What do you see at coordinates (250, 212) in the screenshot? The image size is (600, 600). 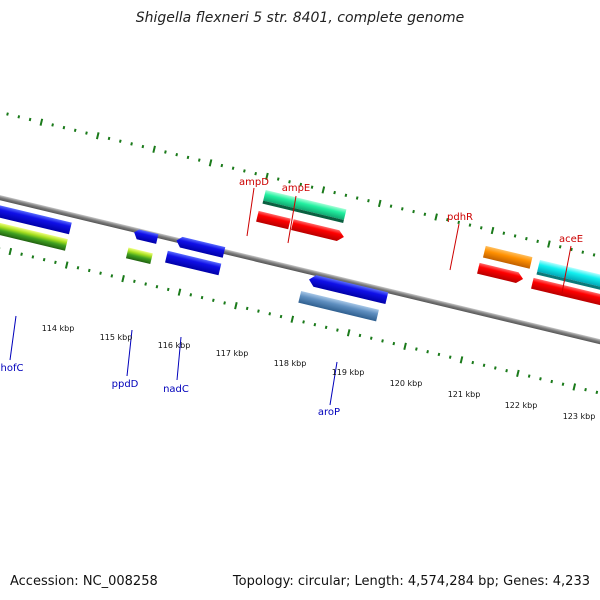 I see `leader-ampD` at bounding box center [250, 212].